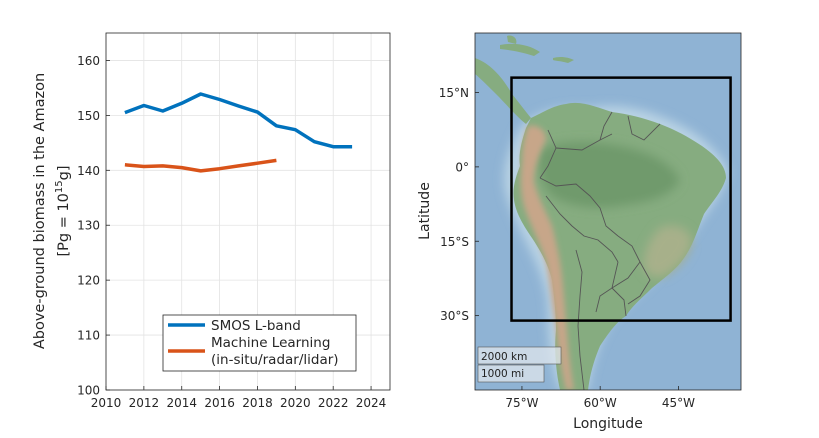 This screenshot has width=819, height=438. I want to click on x-tick-labels: 2010 2012 2014 2016 2018 2020 2022 2024, so click(239, 403).